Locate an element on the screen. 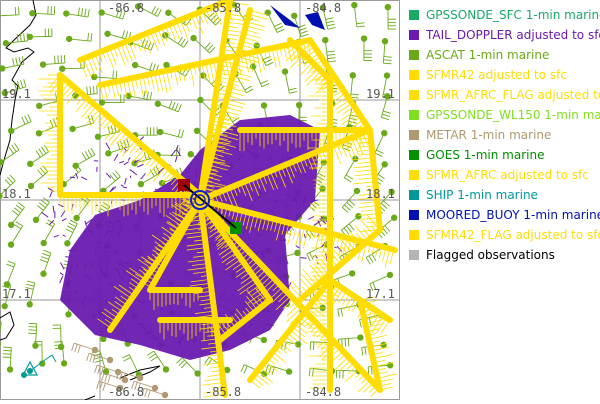  legend-item: SFMR_AFRC adjusted to sfc is located at coordinates (499, 175).